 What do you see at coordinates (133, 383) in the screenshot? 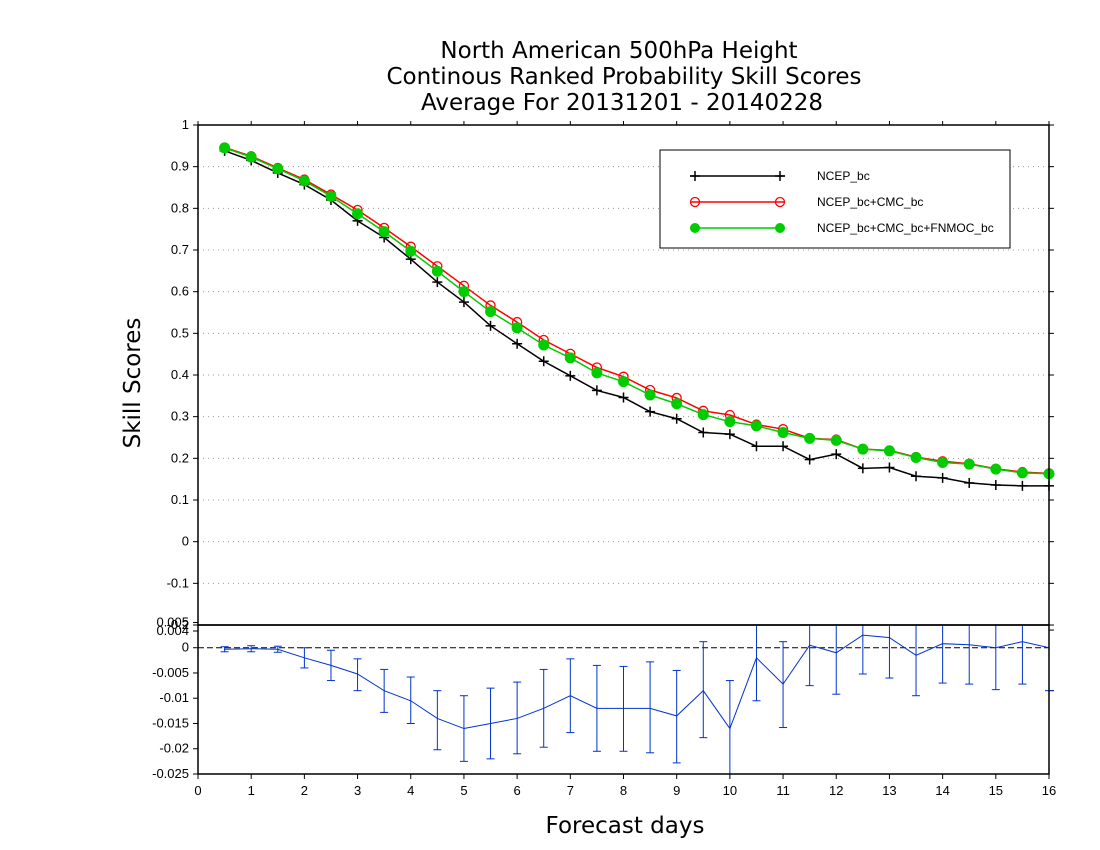
I see `y-axis-title: Skill Scores` at bounding box center [133, 383].